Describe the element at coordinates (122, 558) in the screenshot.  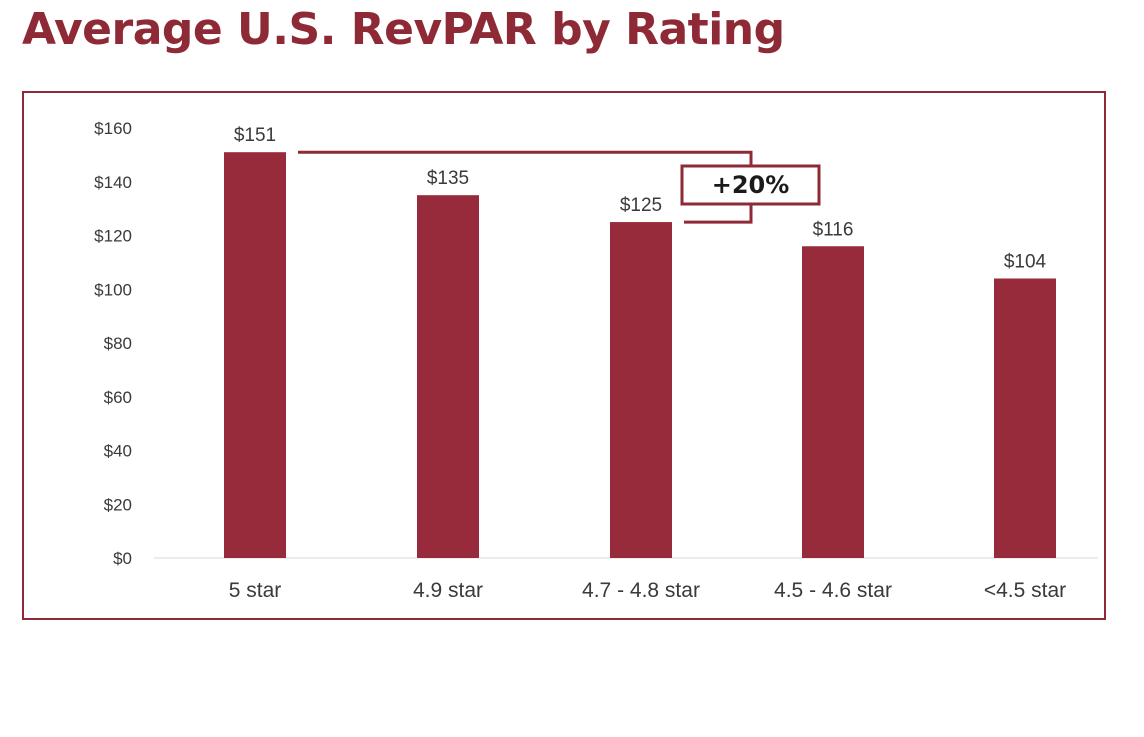
I see `y-tick-label: $0` at that location.